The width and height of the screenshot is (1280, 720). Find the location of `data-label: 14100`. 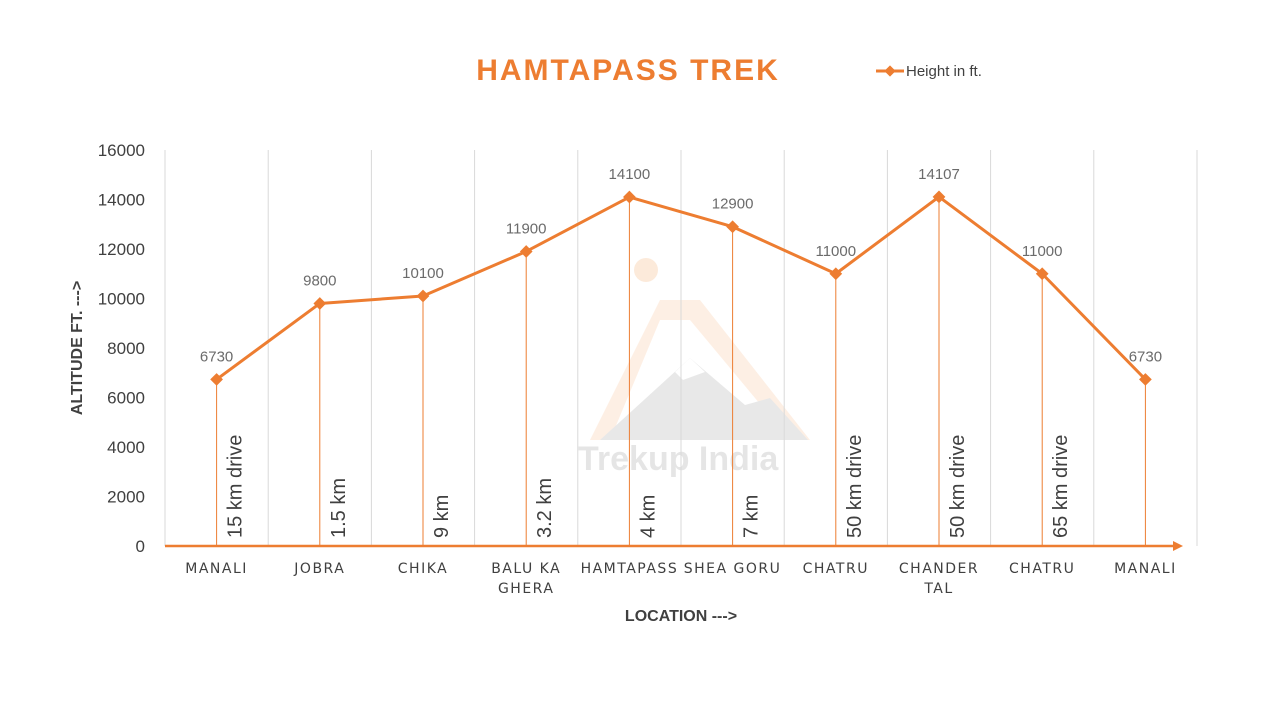

data-label: 14100 is located at coordinates (630, 174).